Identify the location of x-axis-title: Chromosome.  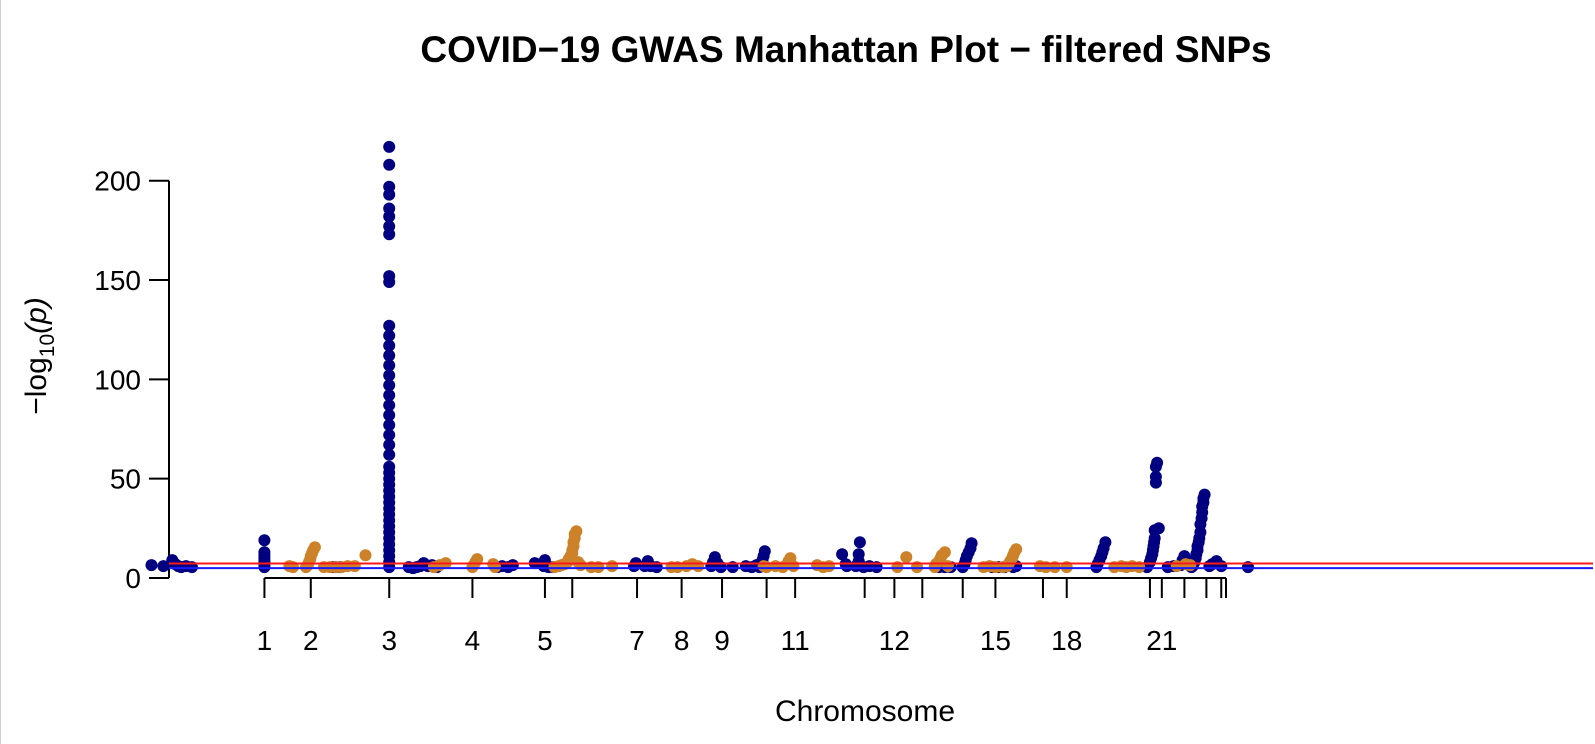
(865, 711).